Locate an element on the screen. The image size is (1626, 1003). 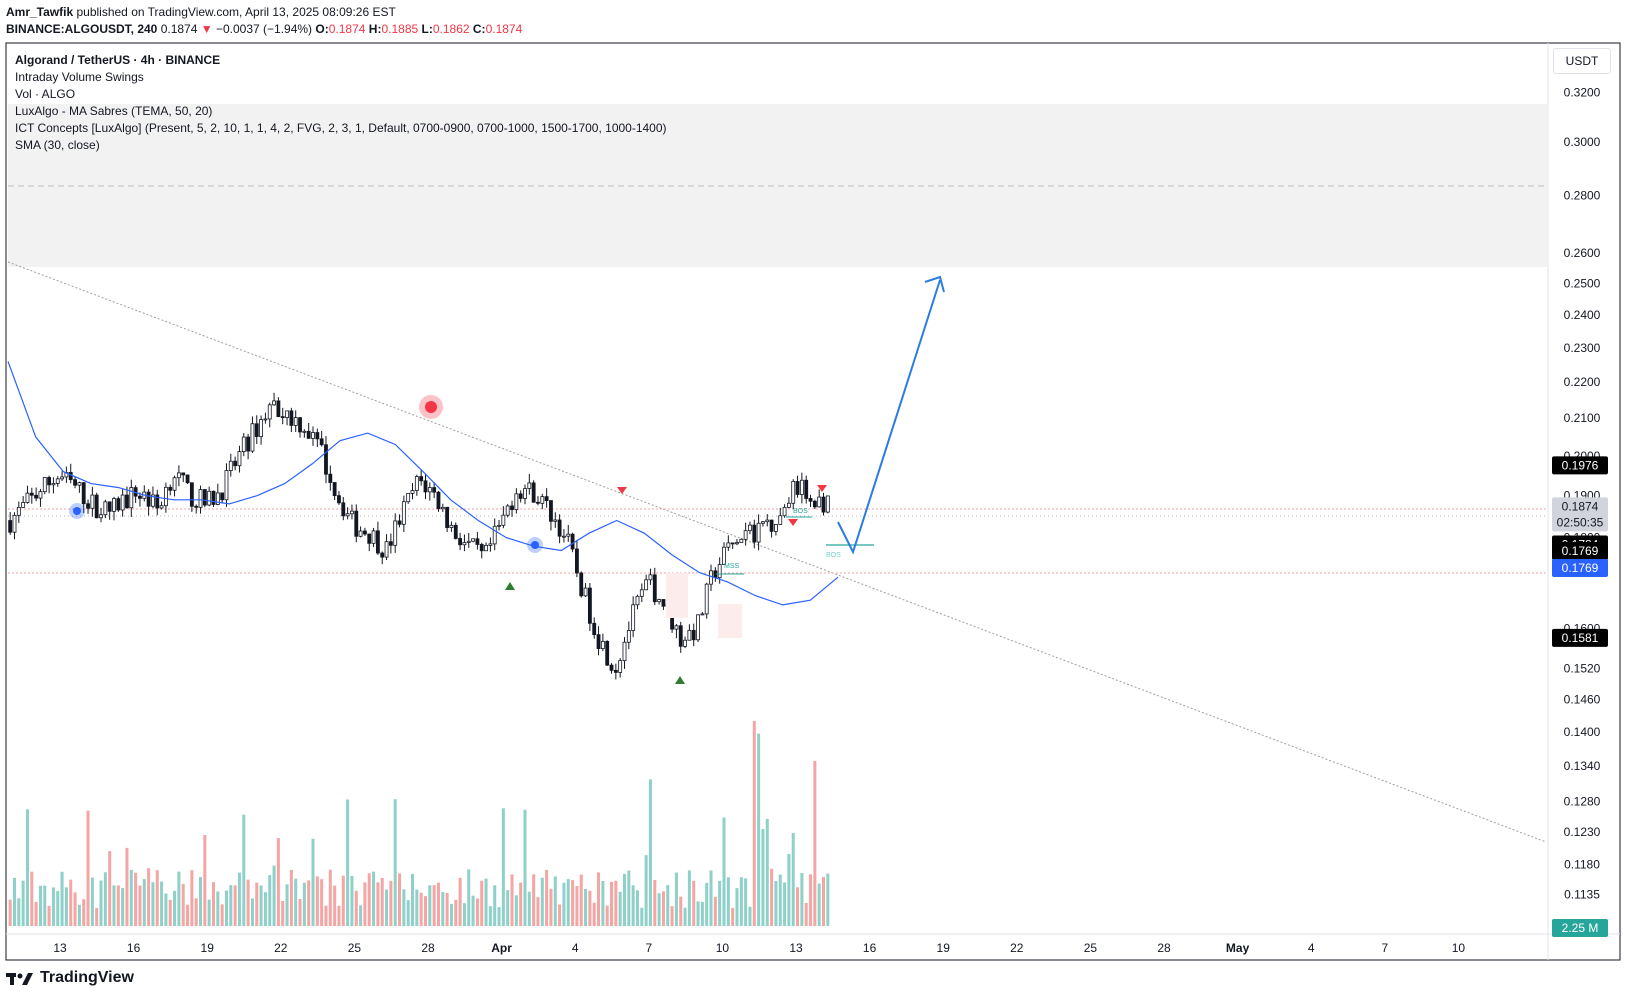
price-axis-label: 0.3000 is located at coordinates (1582, 142).